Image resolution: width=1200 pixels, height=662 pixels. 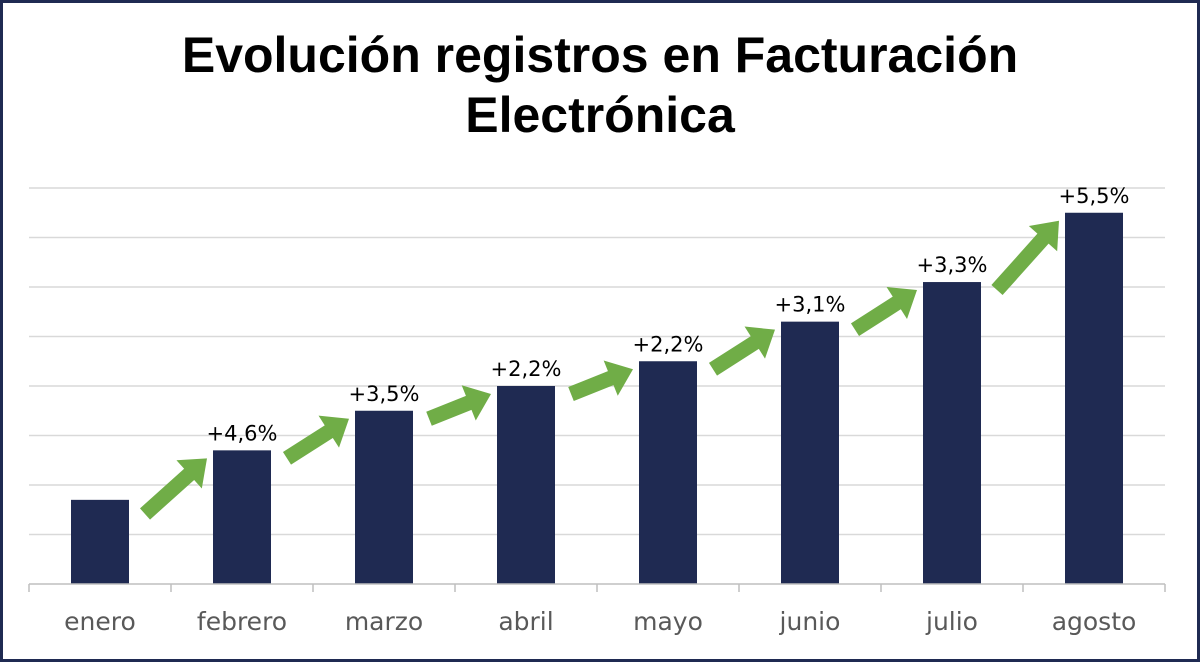 What do you see at coordinates (668, 472) in the screenshot?
I see `bar-mayo` at bounding box center [668, 472].